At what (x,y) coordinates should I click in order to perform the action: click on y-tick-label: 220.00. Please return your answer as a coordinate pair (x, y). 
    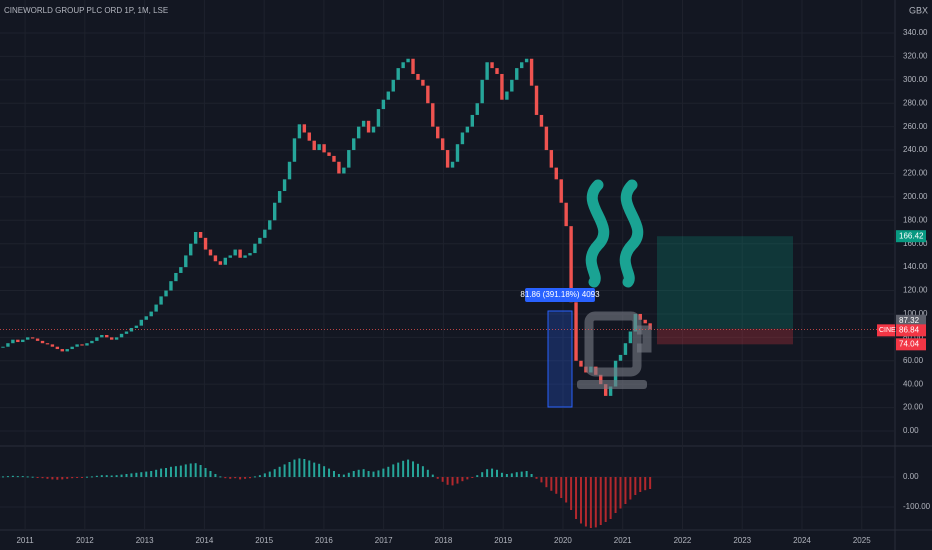
    Looking at the image, I should click on (915, 173).